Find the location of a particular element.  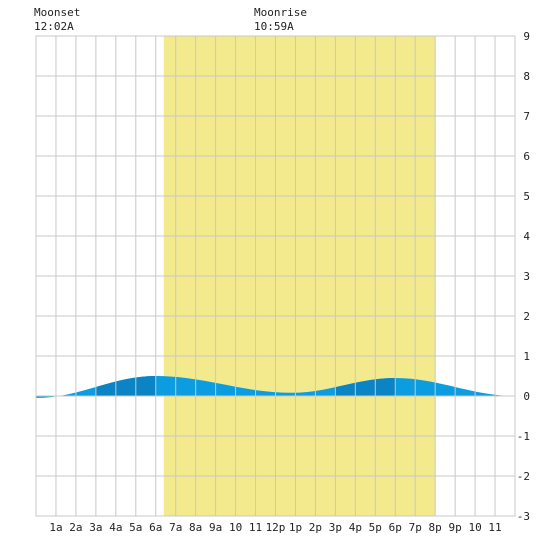

x-tick-label: 9p is located at coordinates (455, 527).